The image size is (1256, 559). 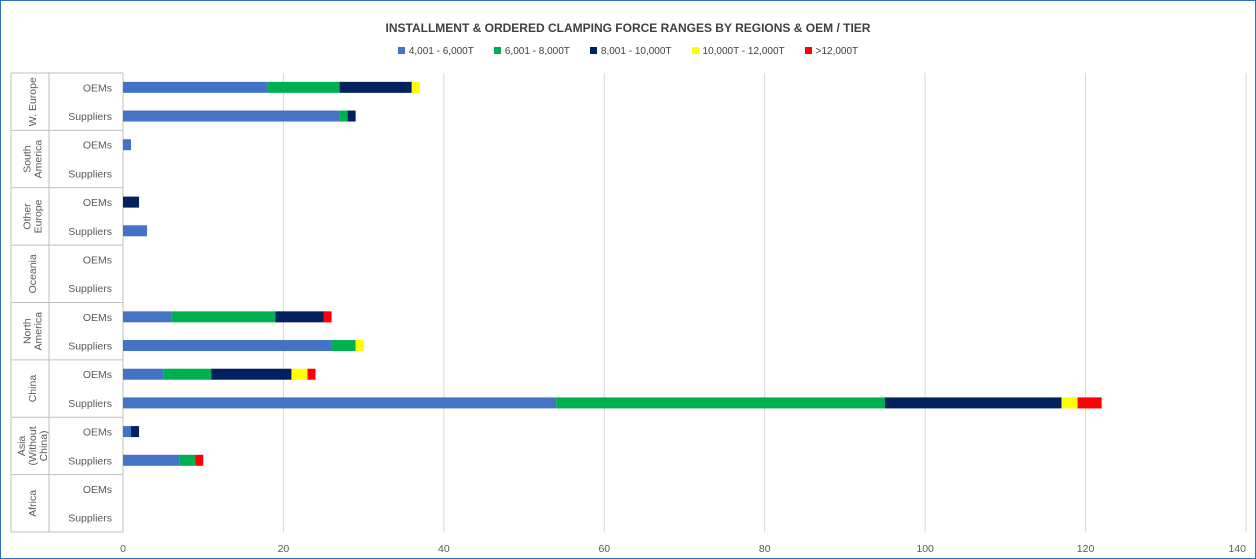 I want to click on legend-item: 6,001 - 8,000T, so click(x=531, y=51).